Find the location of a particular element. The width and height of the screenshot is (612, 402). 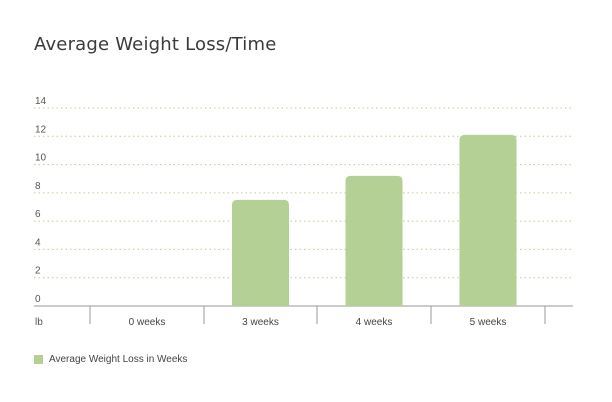

y-unit-label: lb is located at coordinates (39, 322).